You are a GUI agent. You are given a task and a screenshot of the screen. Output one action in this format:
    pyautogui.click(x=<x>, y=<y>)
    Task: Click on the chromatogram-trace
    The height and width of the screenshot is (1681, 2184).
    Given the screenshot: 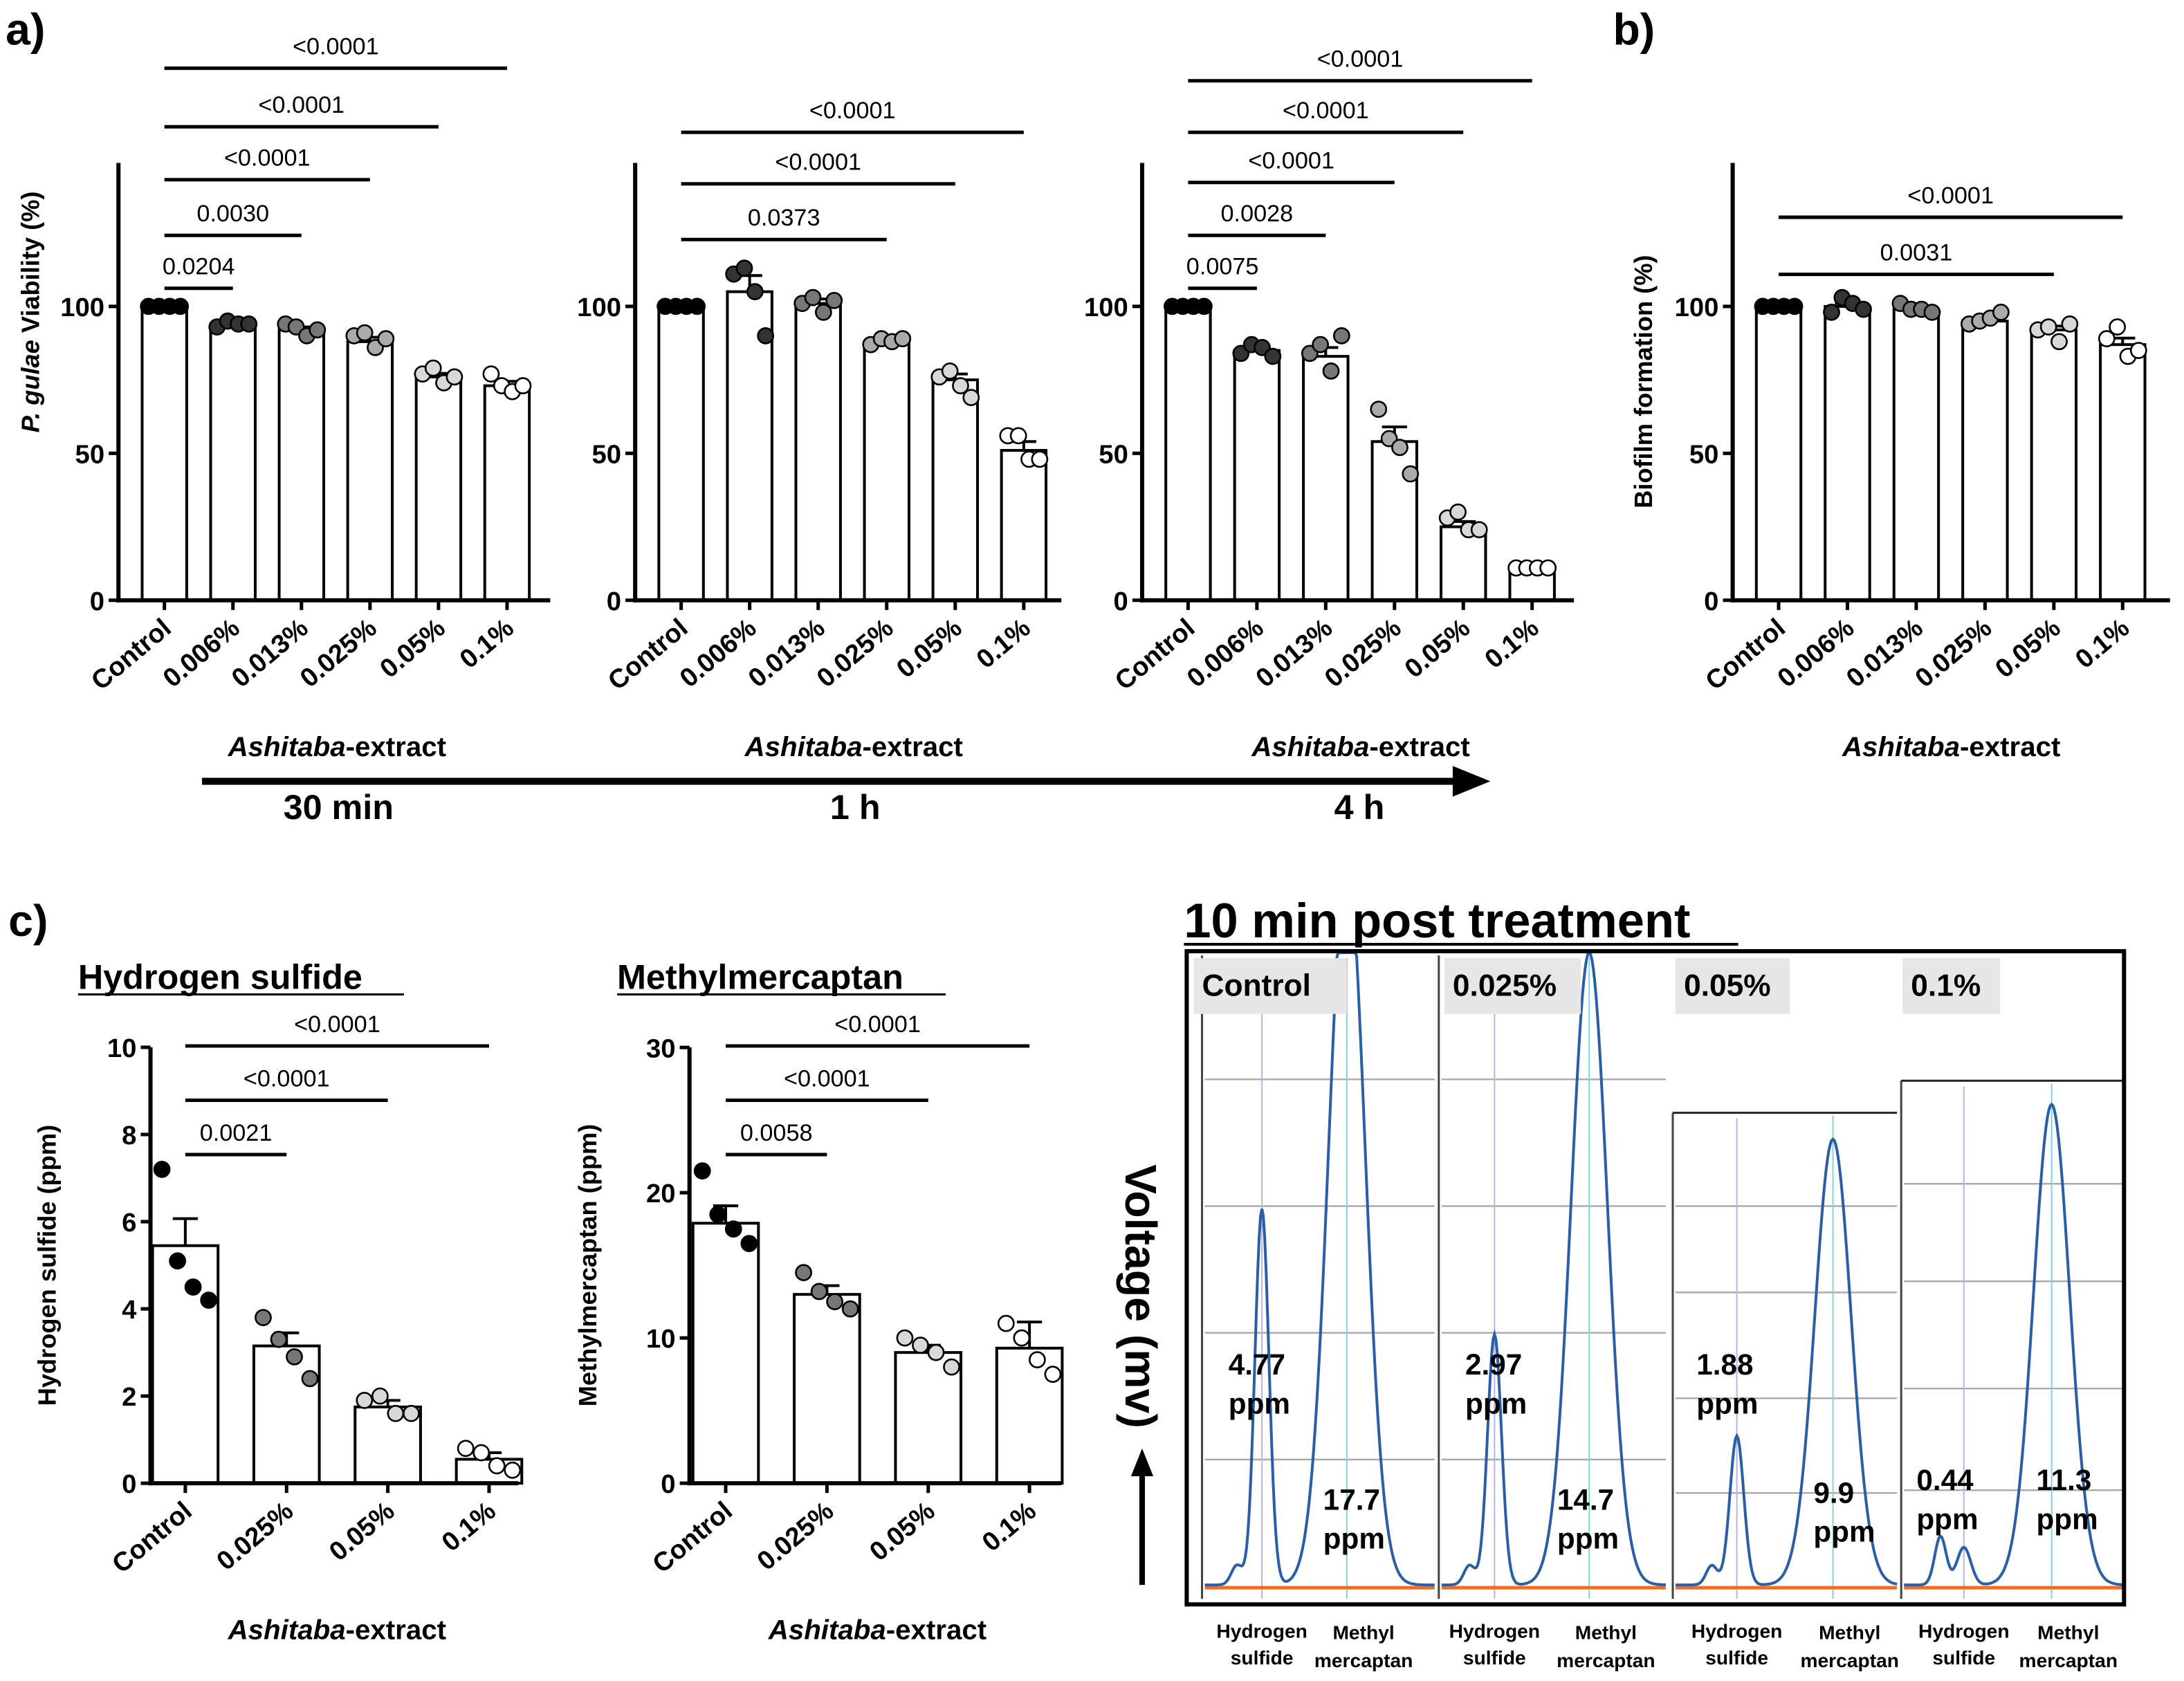 What is the action you would take?
    pyautogui.click(x=2014, y=1344)
    